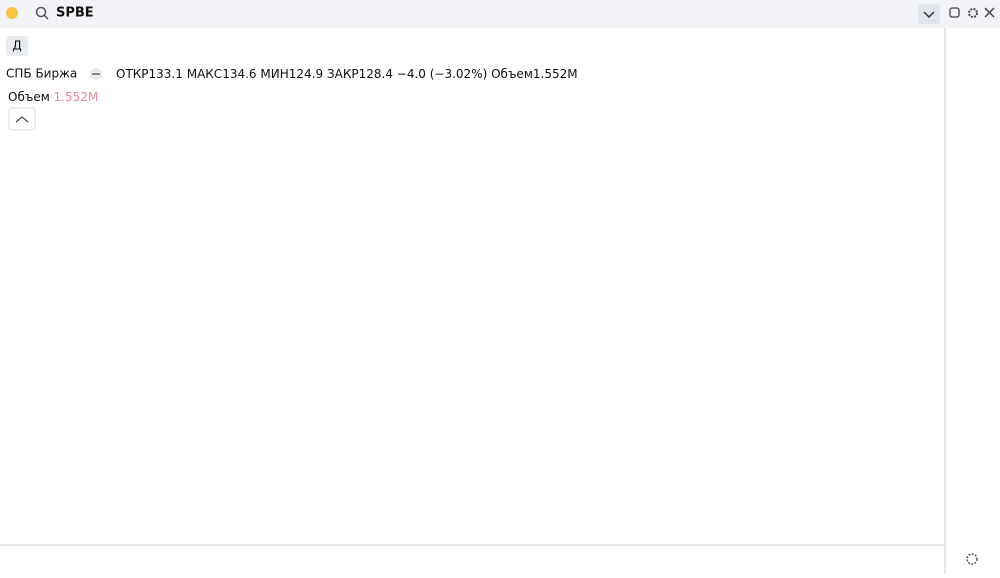 The image size is (1000, 578). Describe the element at coordinates (973, 13) in the screenshot. I see `settings-button` at that location.